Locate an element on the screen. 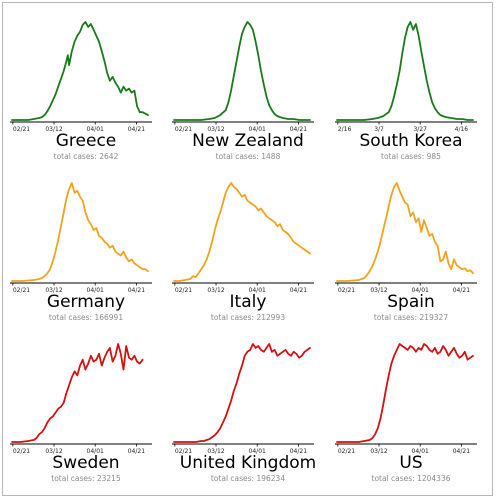  chart-svg-germany: 02/21 03/12 04/01 04/21 is located at coordinates (81, 238).